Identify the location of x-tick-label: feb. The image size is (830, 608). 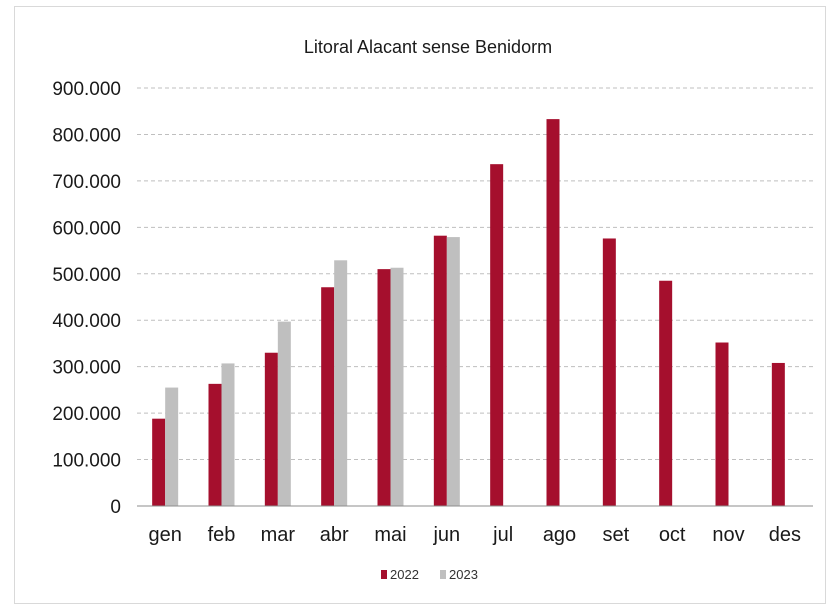
(222, 535).